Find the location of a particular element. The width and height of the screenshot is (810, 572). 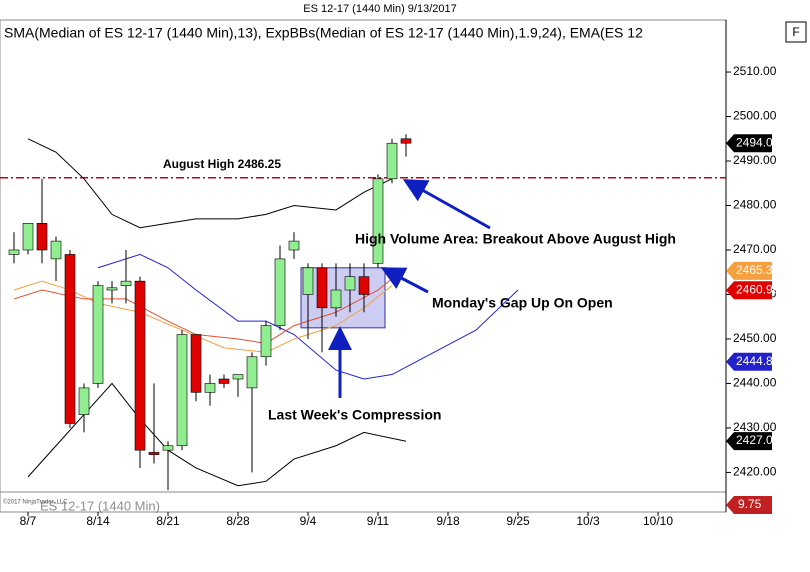

price-marker-label: 2444.88 is located at coordinates (758, 361).